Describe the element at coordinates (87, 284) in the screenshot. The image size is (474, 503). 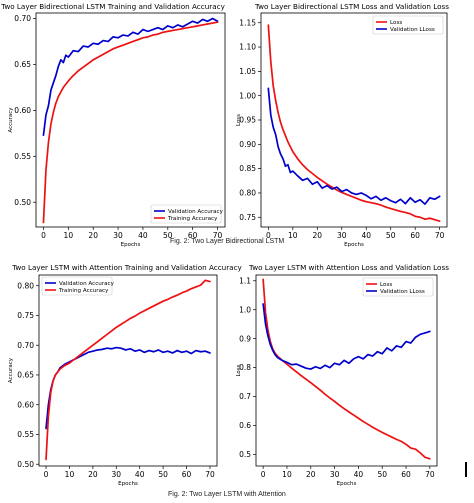
I see `legend-label: Validation Accuracy` at that location.